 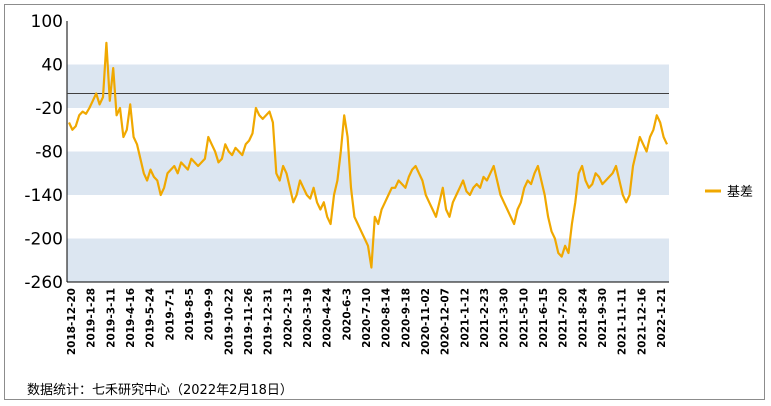 What do you see at coordinates (111, 318) in the screenshot?
I see `x-tick-label: 2019-3-11` at bounding box center [111, 318].